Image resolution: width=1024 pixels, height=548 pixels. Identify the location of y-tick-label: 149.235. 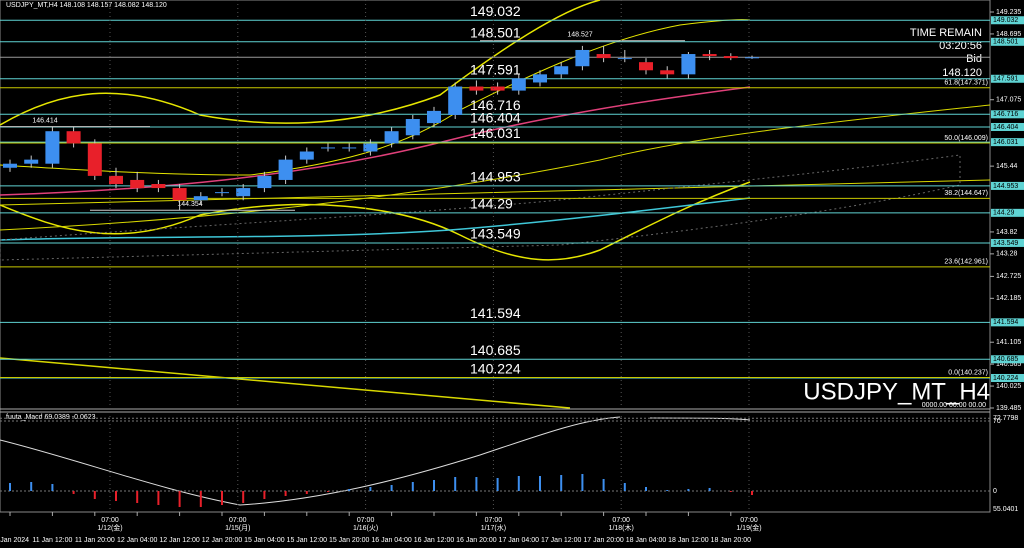
(1008, 12).